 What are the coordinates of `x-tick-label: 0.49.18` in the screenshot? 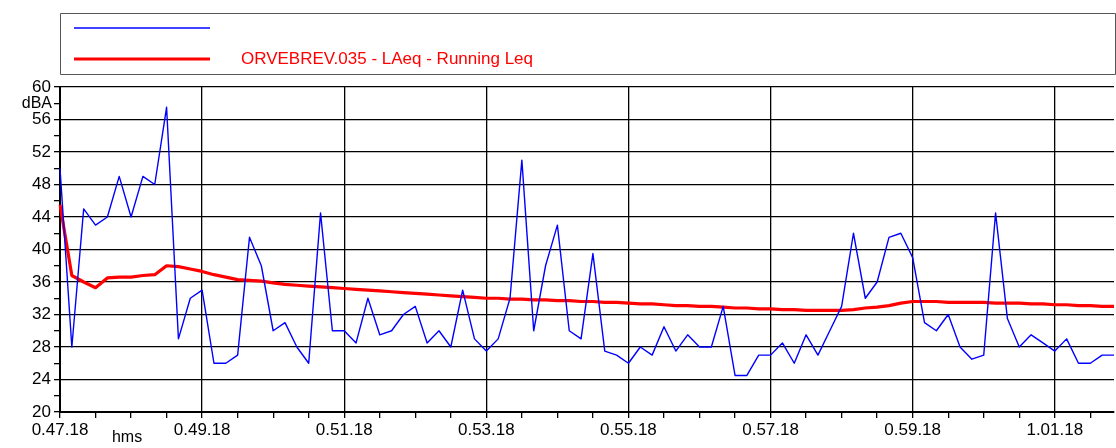 It's located at (202, 429).